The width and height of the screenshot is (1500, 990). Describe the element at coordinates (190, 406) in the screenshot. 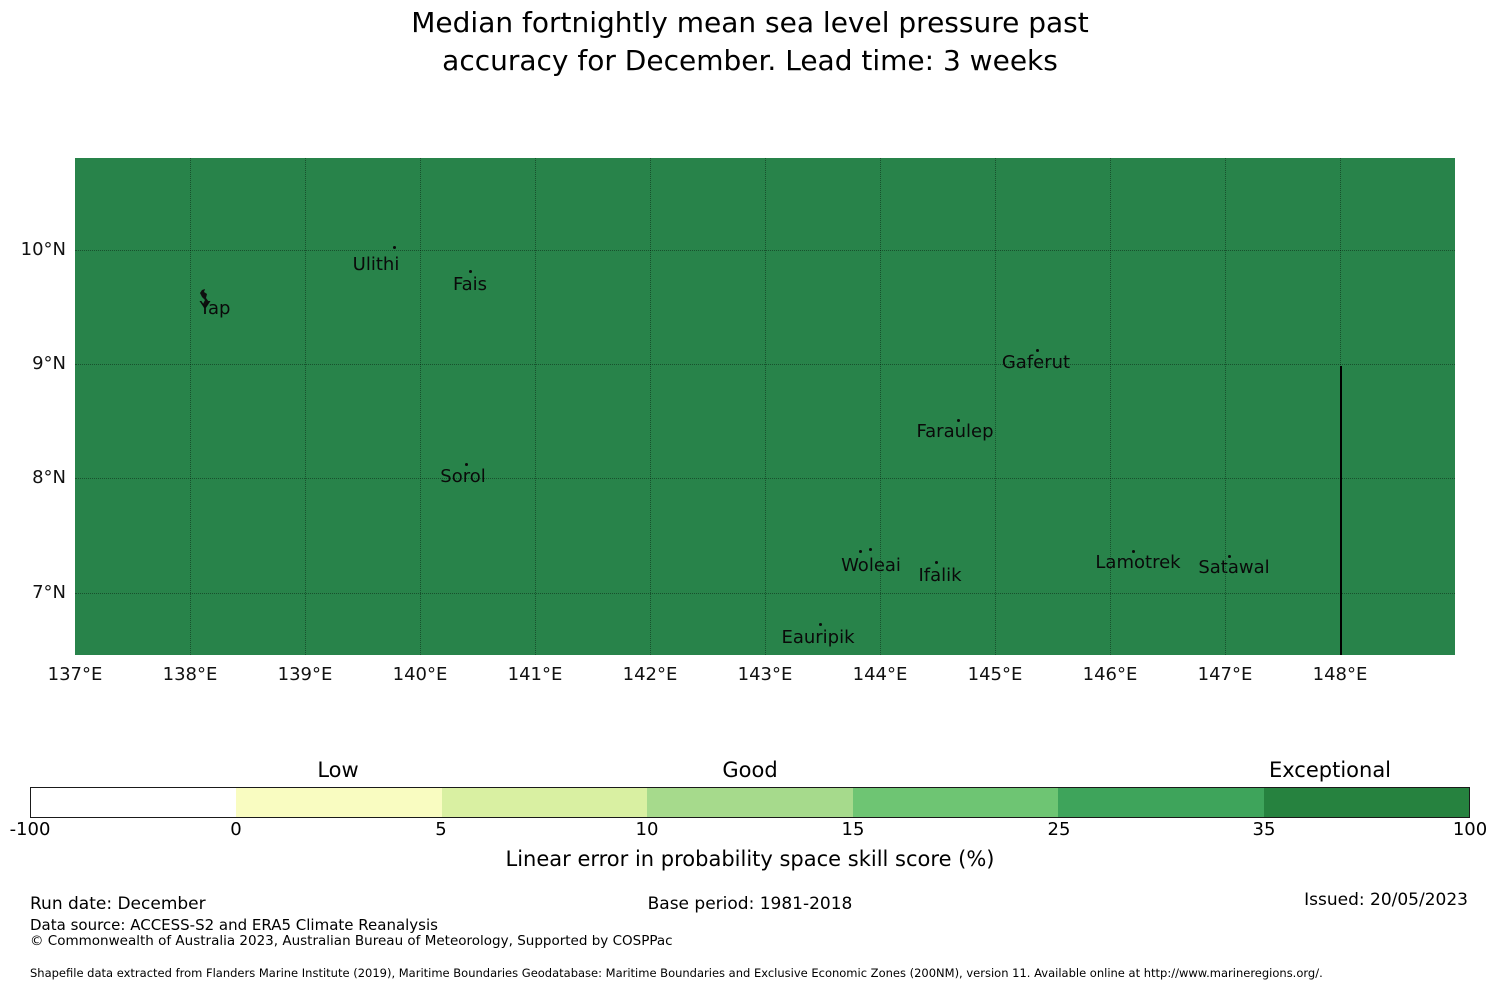

I see `gridline-138e` at that location.